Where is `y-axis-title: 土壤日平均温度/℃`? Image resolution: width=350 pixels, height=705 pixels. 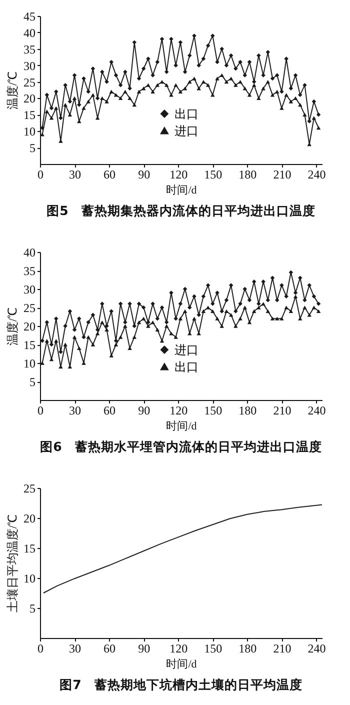 y-axis-title: 土壤日平均温度/℃ is located at coordinates (13, 563).